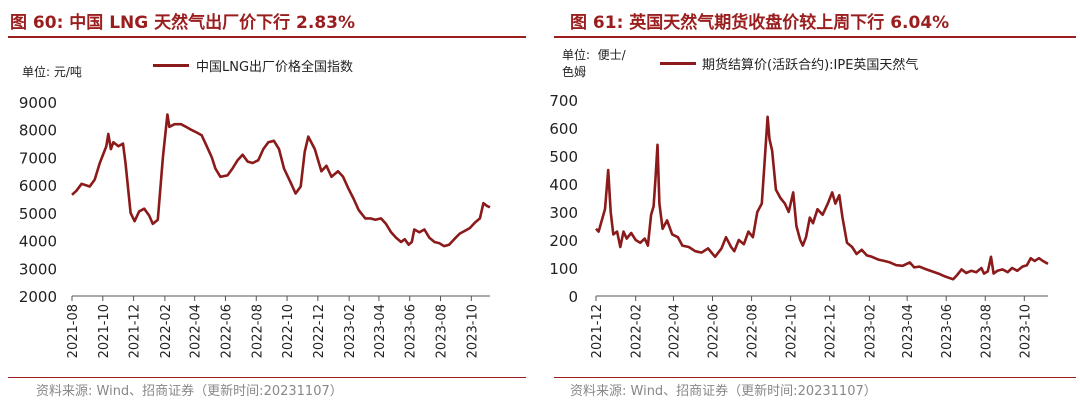 The height and width of the screenshot is (404, 1080). Describe the element at coordinates (563, 213) in the screenshot. I see `right-y-tick-label: 300` at that location.